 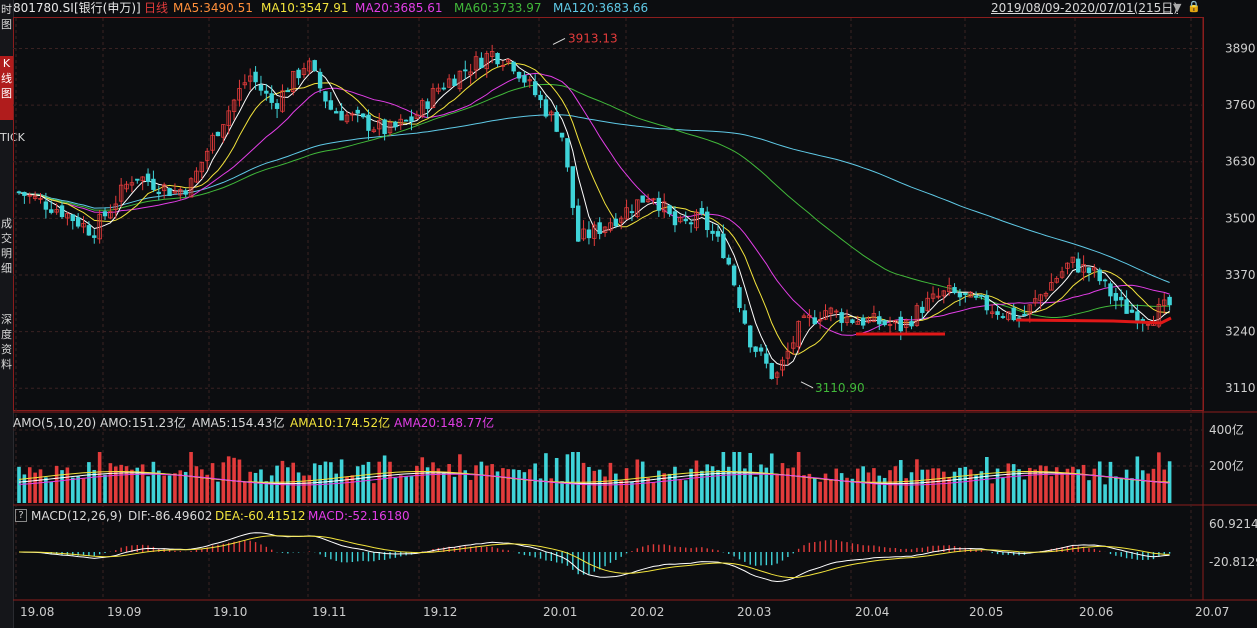 What do you see at coordinates (1226, 465) in the screenshot?
I see `amo-axis-label: 200亿` at bounding box center [1226, 465].